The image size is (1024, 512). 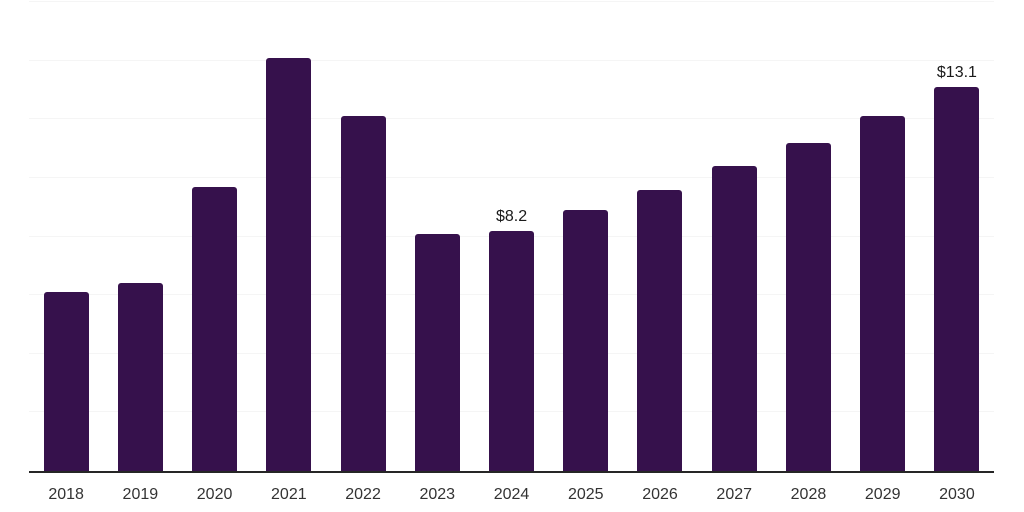 I want to click on bar-slot-2018, so click(x=66, y=381).